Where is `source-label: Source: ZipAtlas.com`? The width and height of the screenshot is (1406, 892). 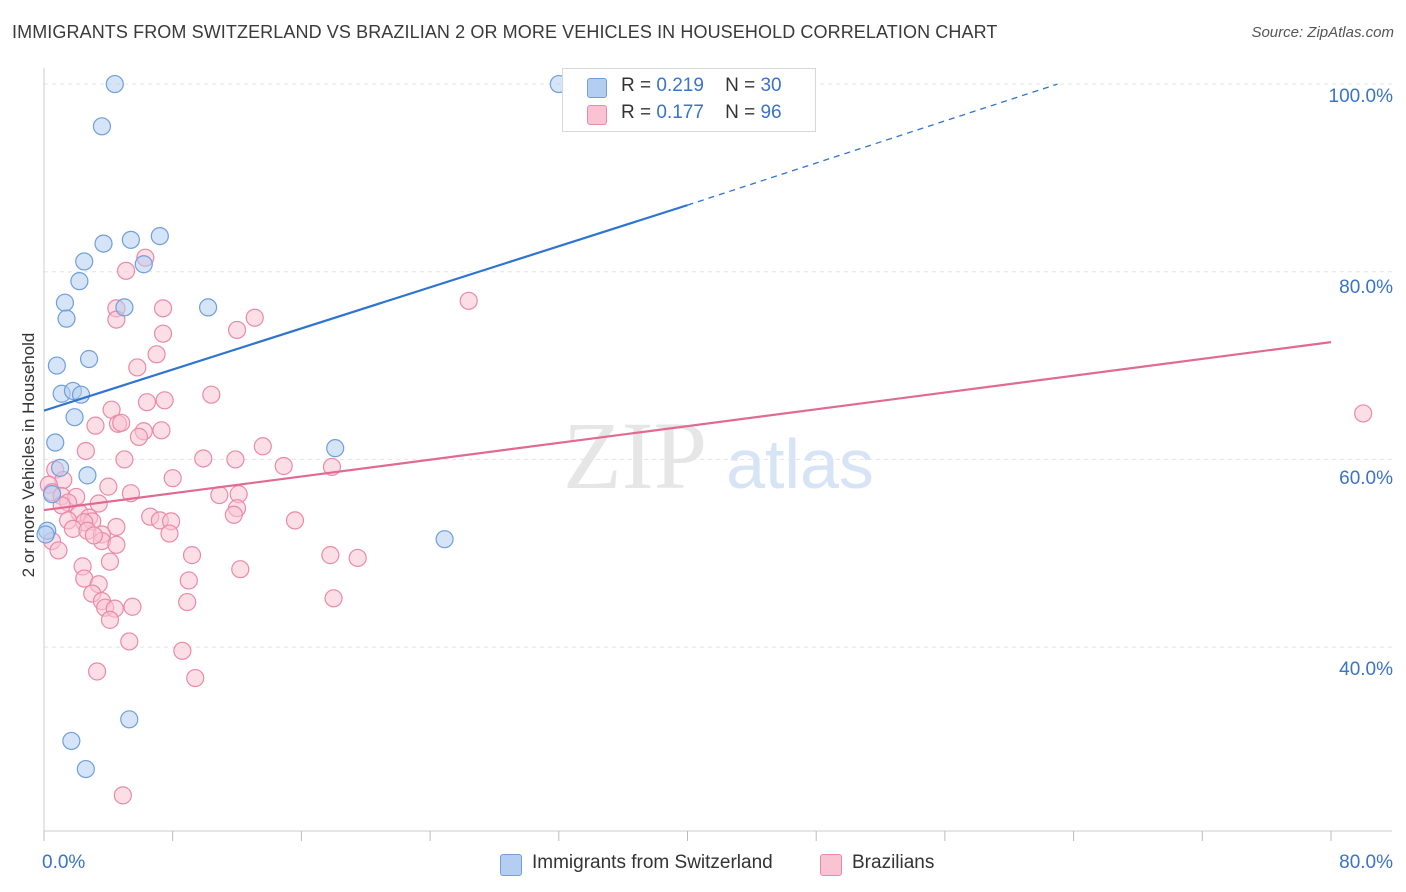
source-label: Source: ZipAtlas.com is located at coordinates (1322, 32).